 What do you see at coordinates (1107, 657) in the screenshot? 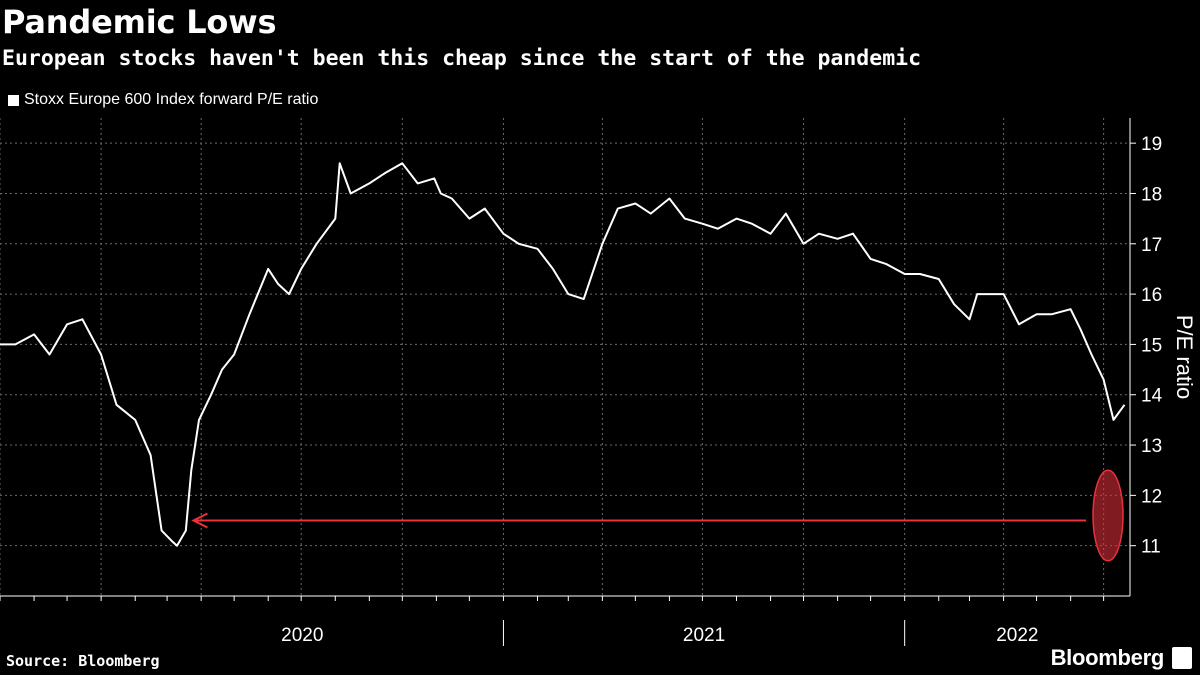
I see `brand-logo: Bloomberg` at bounding box center [1107, 657].